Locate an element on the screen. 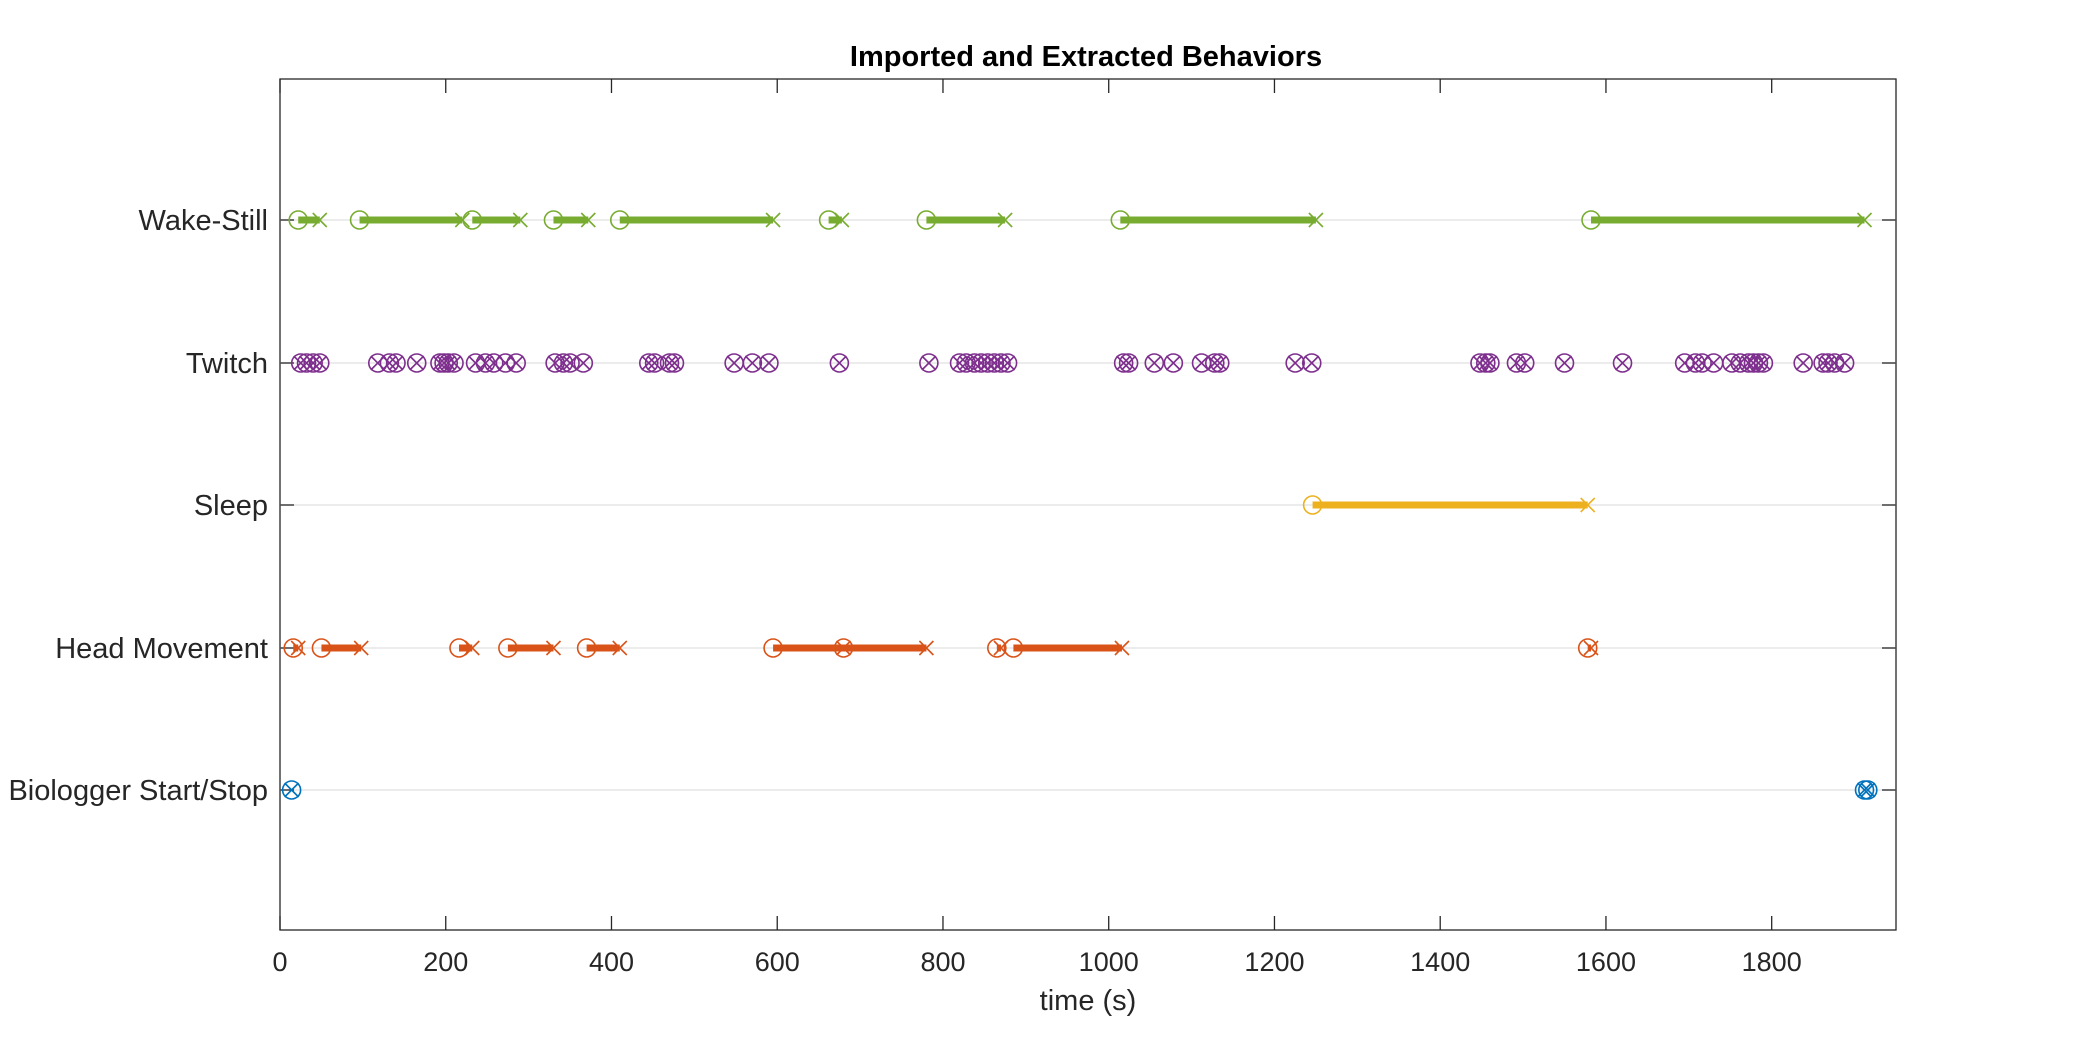 This screenshot has height=1042, width=2083. x-tick-label: 1600 is located at coordinates (1606, 962).